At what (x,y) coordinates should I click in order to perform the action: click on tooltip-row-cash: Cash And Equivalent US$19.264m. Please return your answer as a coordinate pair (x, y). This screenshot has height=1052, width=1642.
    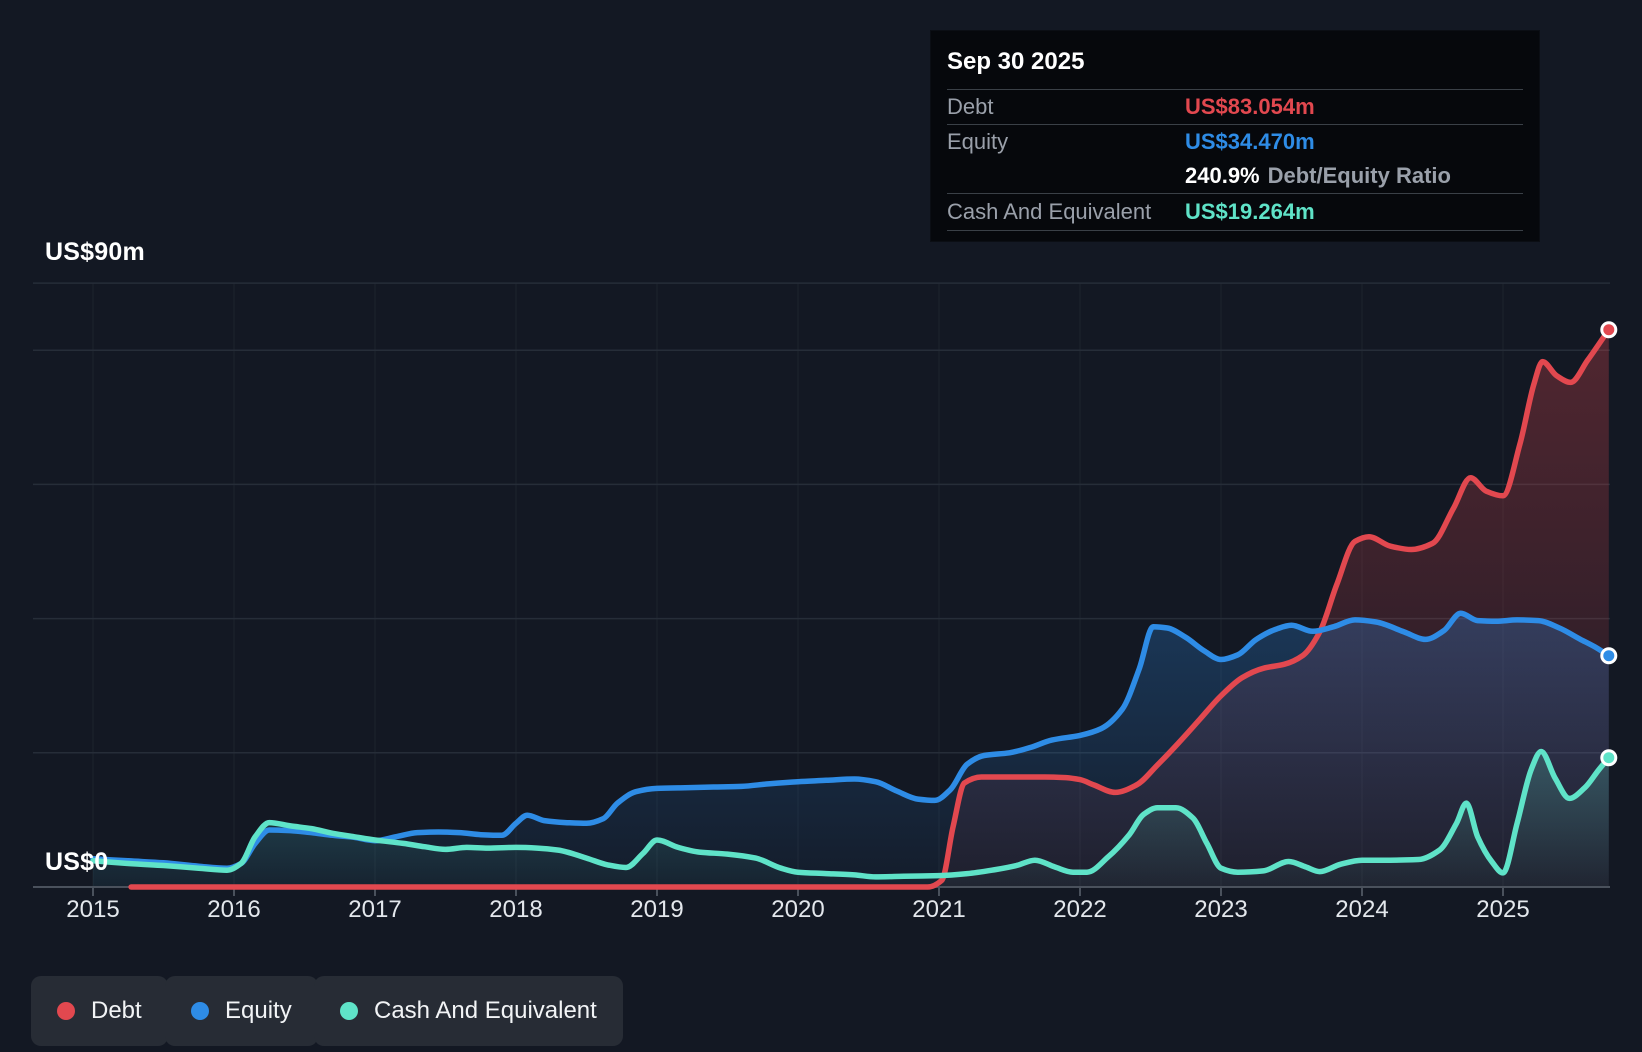
    Looking at the image, I should click on (1235, 212).